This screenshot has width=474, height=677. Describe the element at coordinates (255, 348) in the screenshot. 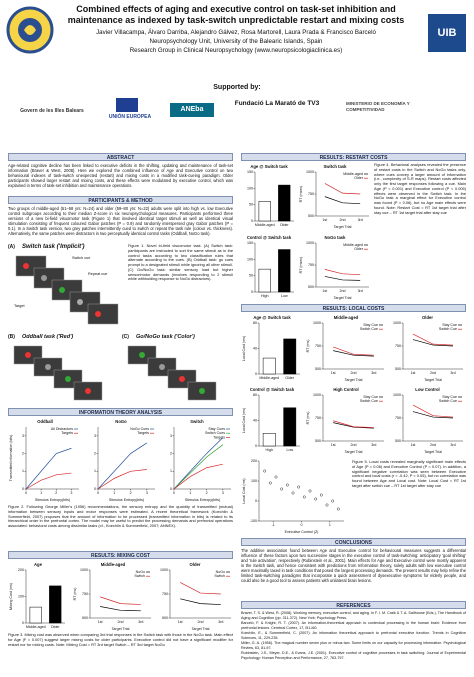

I see `y-tick-label: 40` at that location.